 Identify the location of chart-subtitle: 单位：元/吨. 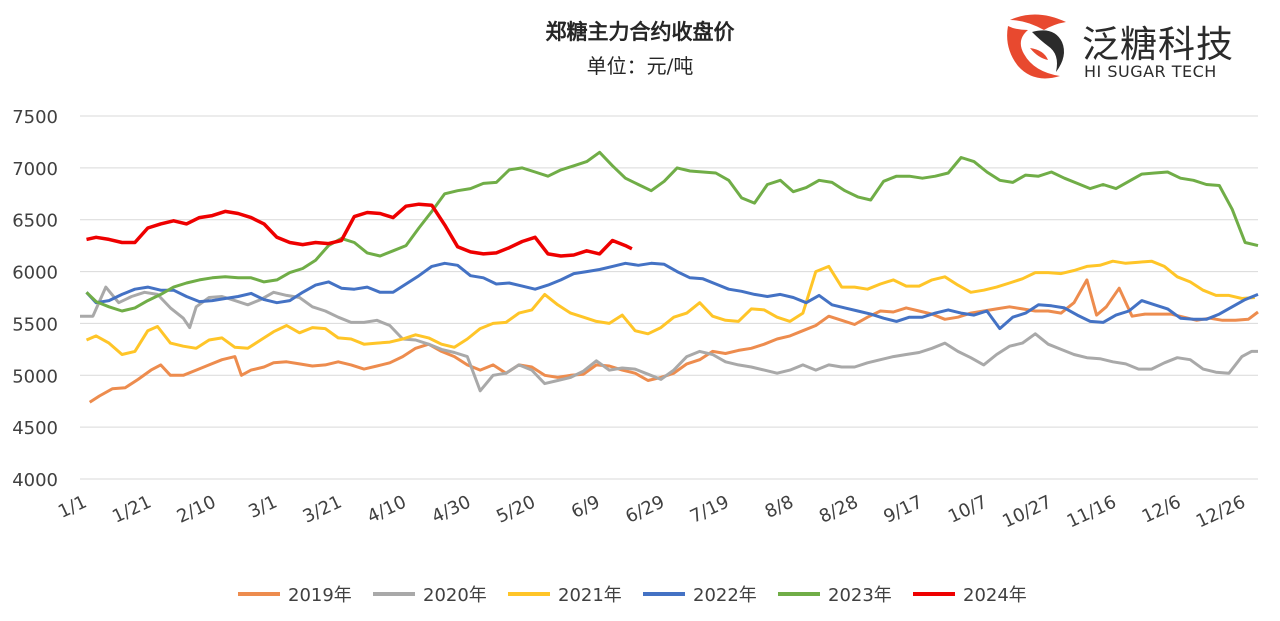
(640, 66).